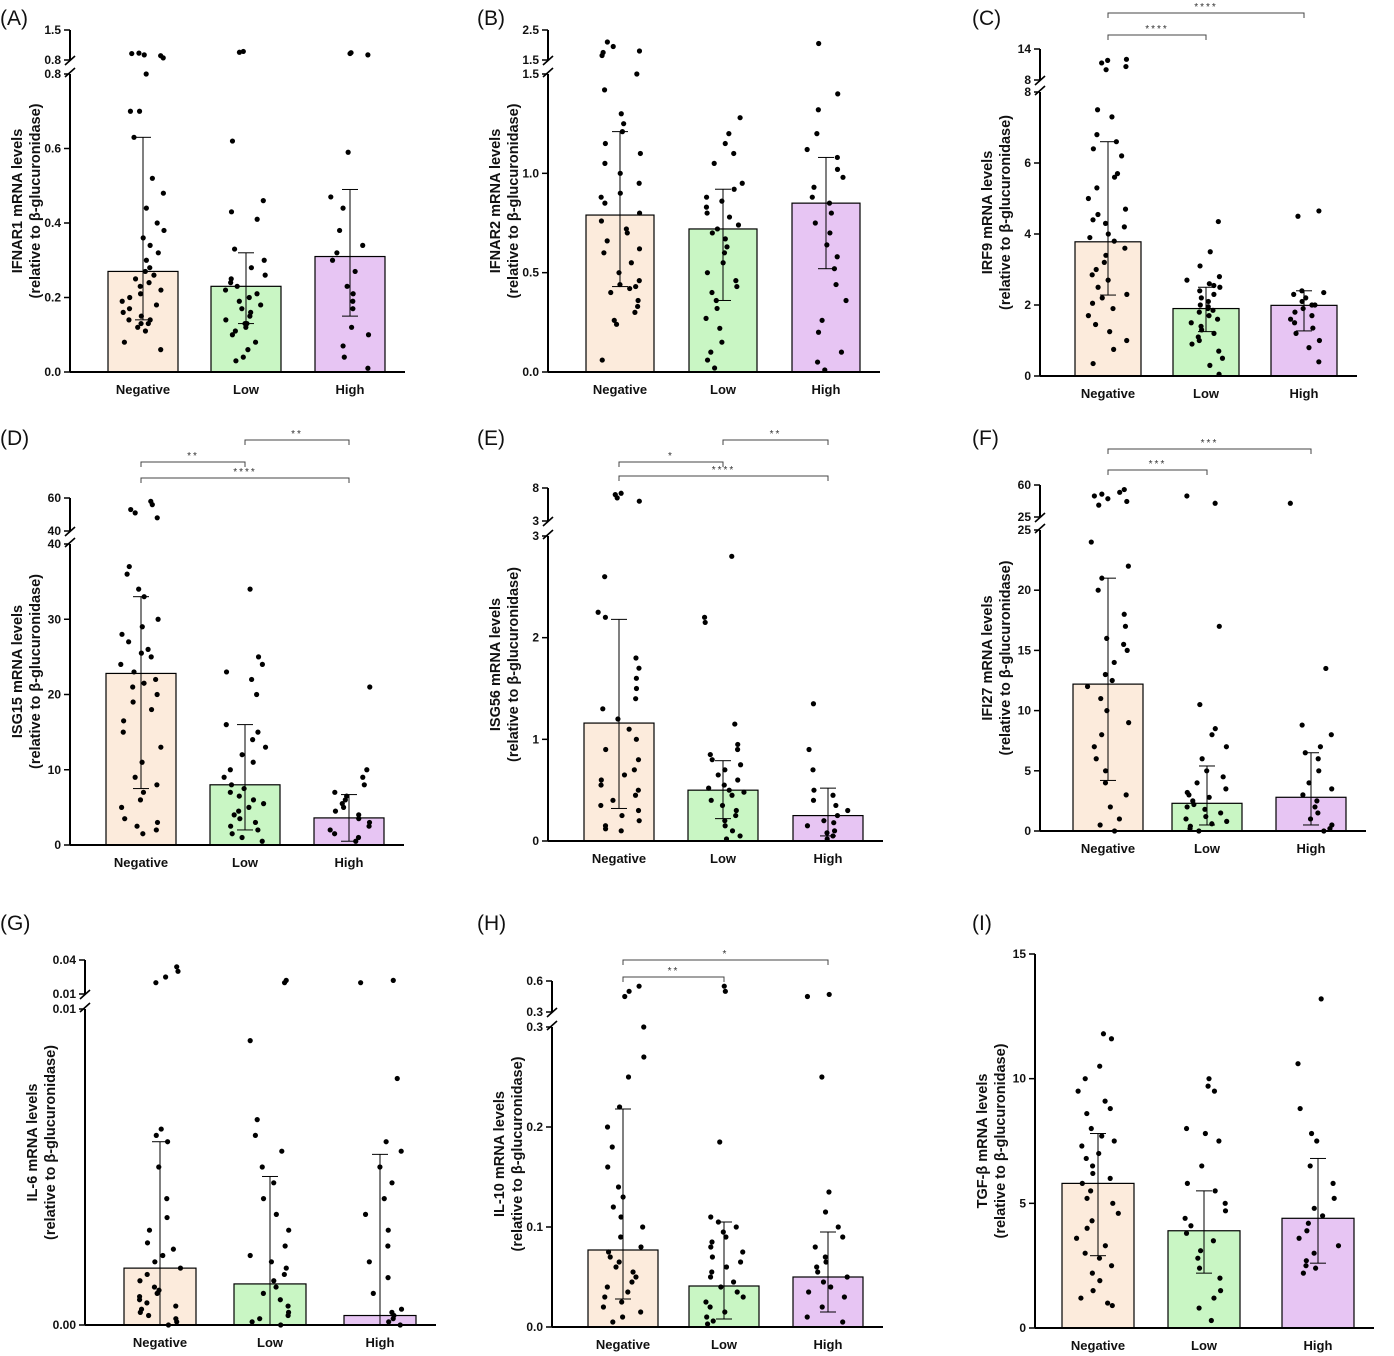 The image size is (1394, 1356). I want to click on y-axis-title-line: IFNAR2 mRNA levels, so click(496, 201).